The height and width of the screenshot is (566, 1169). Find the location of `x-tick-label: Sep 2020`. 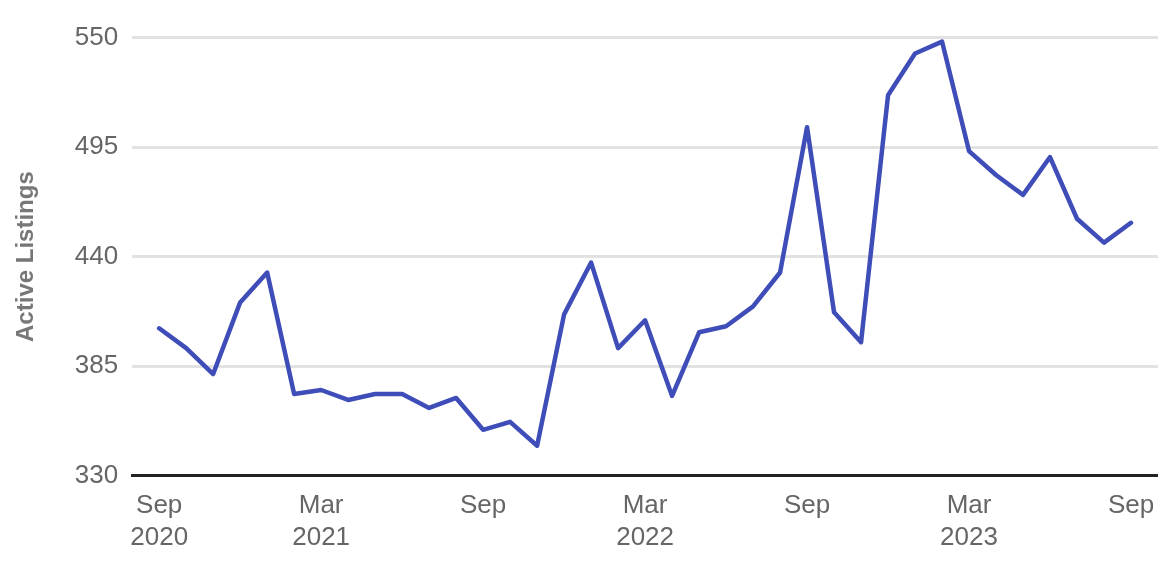

x-tick-label: Sep 2020 is located at coordinates (159, 520).